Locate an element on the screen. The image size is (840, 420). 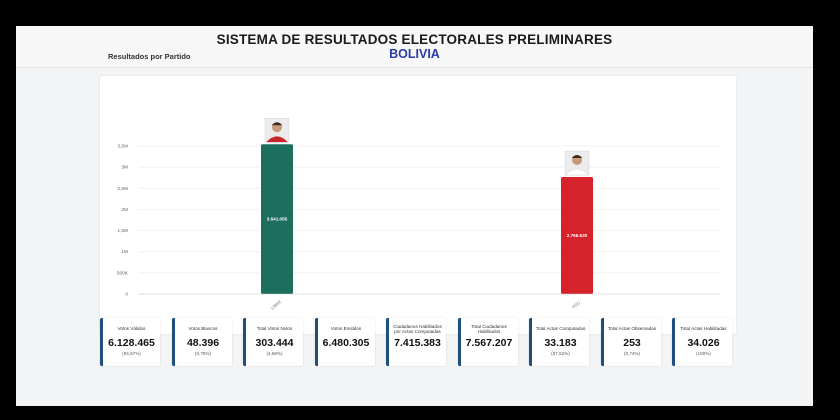
y-tick-label: 3M is located at coordinates (124, 168).